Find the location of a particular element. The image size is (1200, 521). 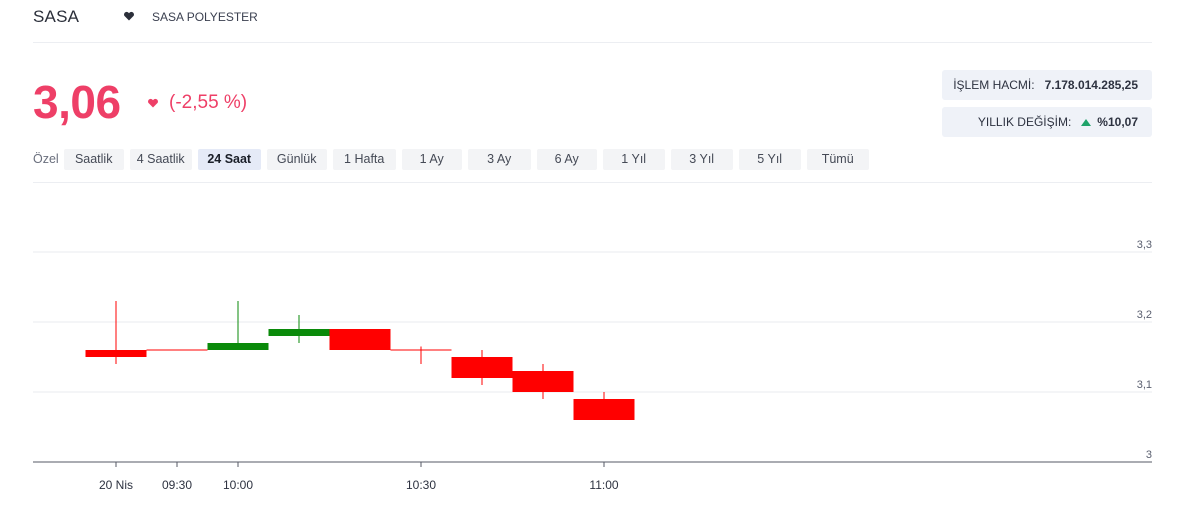

y-tick-label: 3,1 is located at coordinates (1144, 385).